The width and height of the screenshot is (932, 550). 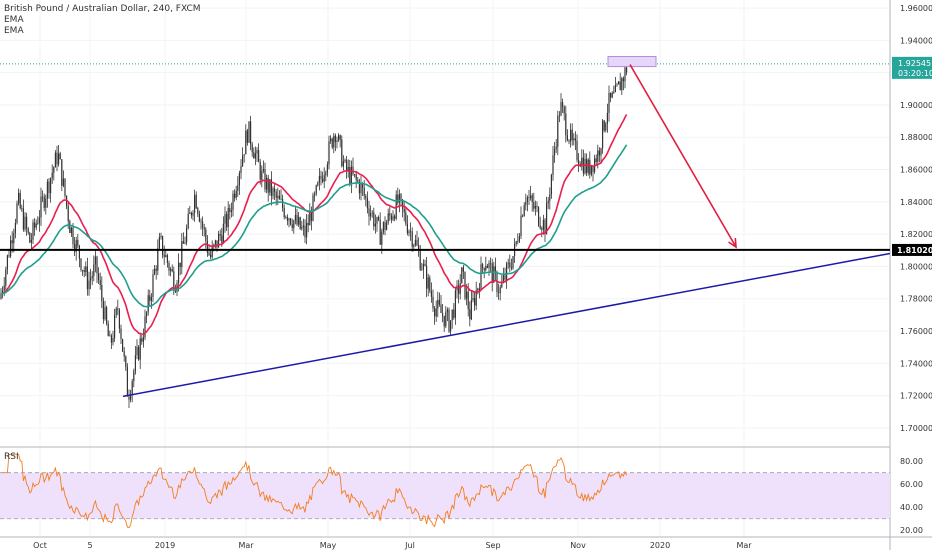 I want to click on projection-arrow-line, so click(x=683, y=156).